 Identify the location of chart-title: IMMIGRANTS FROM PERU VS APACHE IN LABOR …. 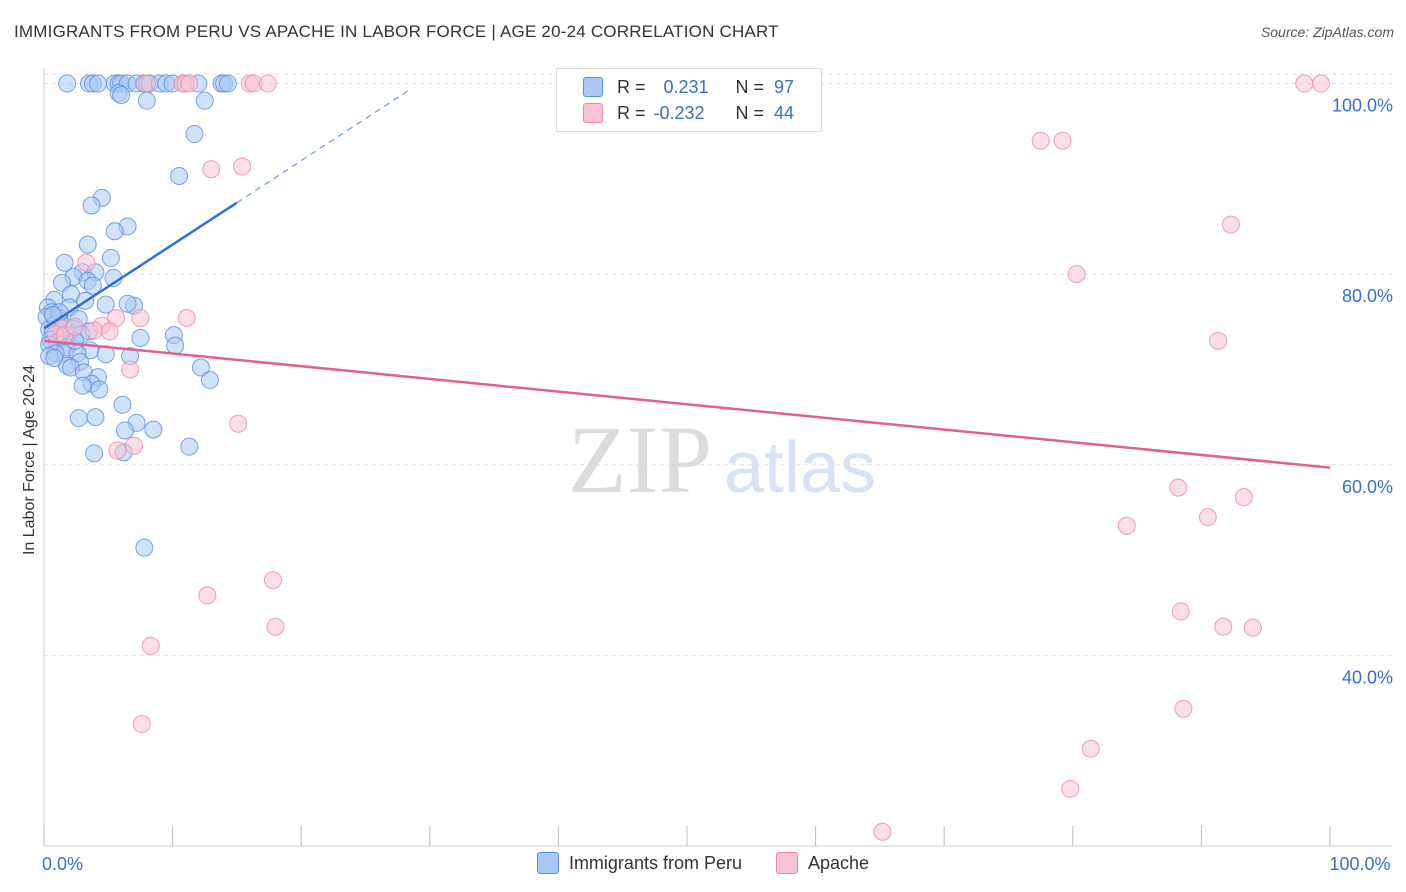
(396, 31).